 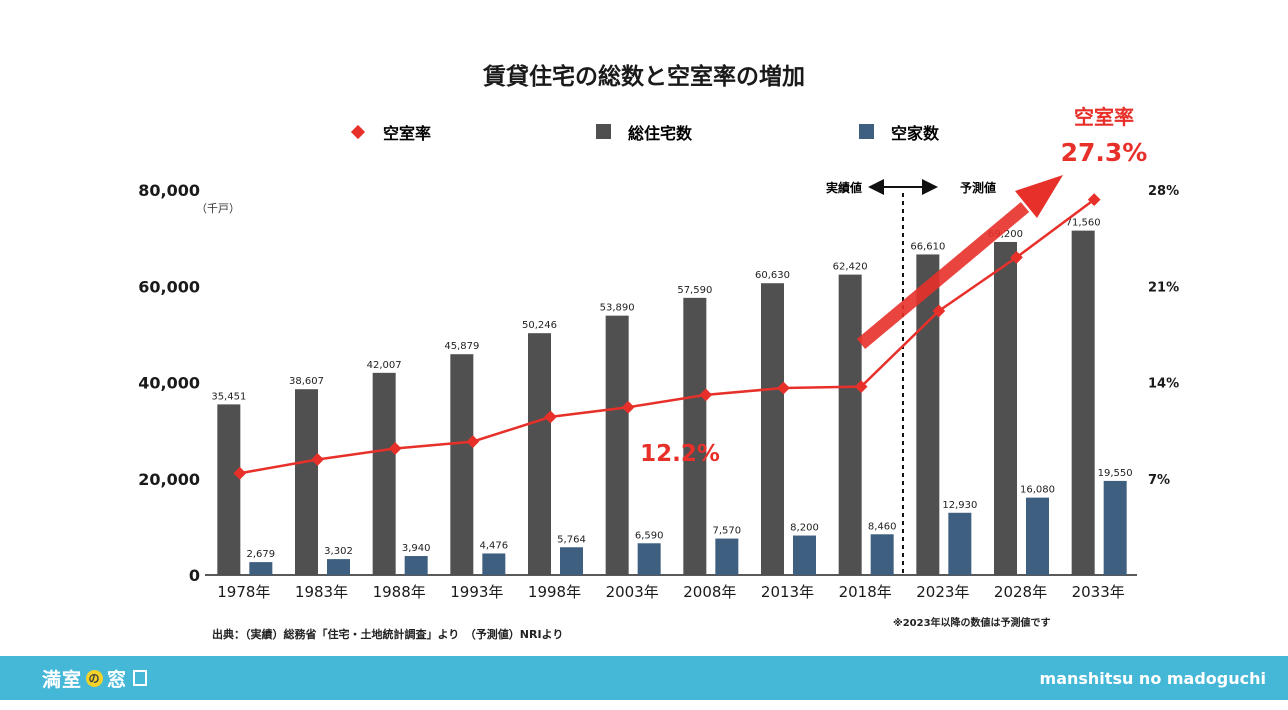 What do you see at coordinates (959, 505) in the screenshot?
I see `vacant-bar-label: 12,930` at bounding box center [959, 505].